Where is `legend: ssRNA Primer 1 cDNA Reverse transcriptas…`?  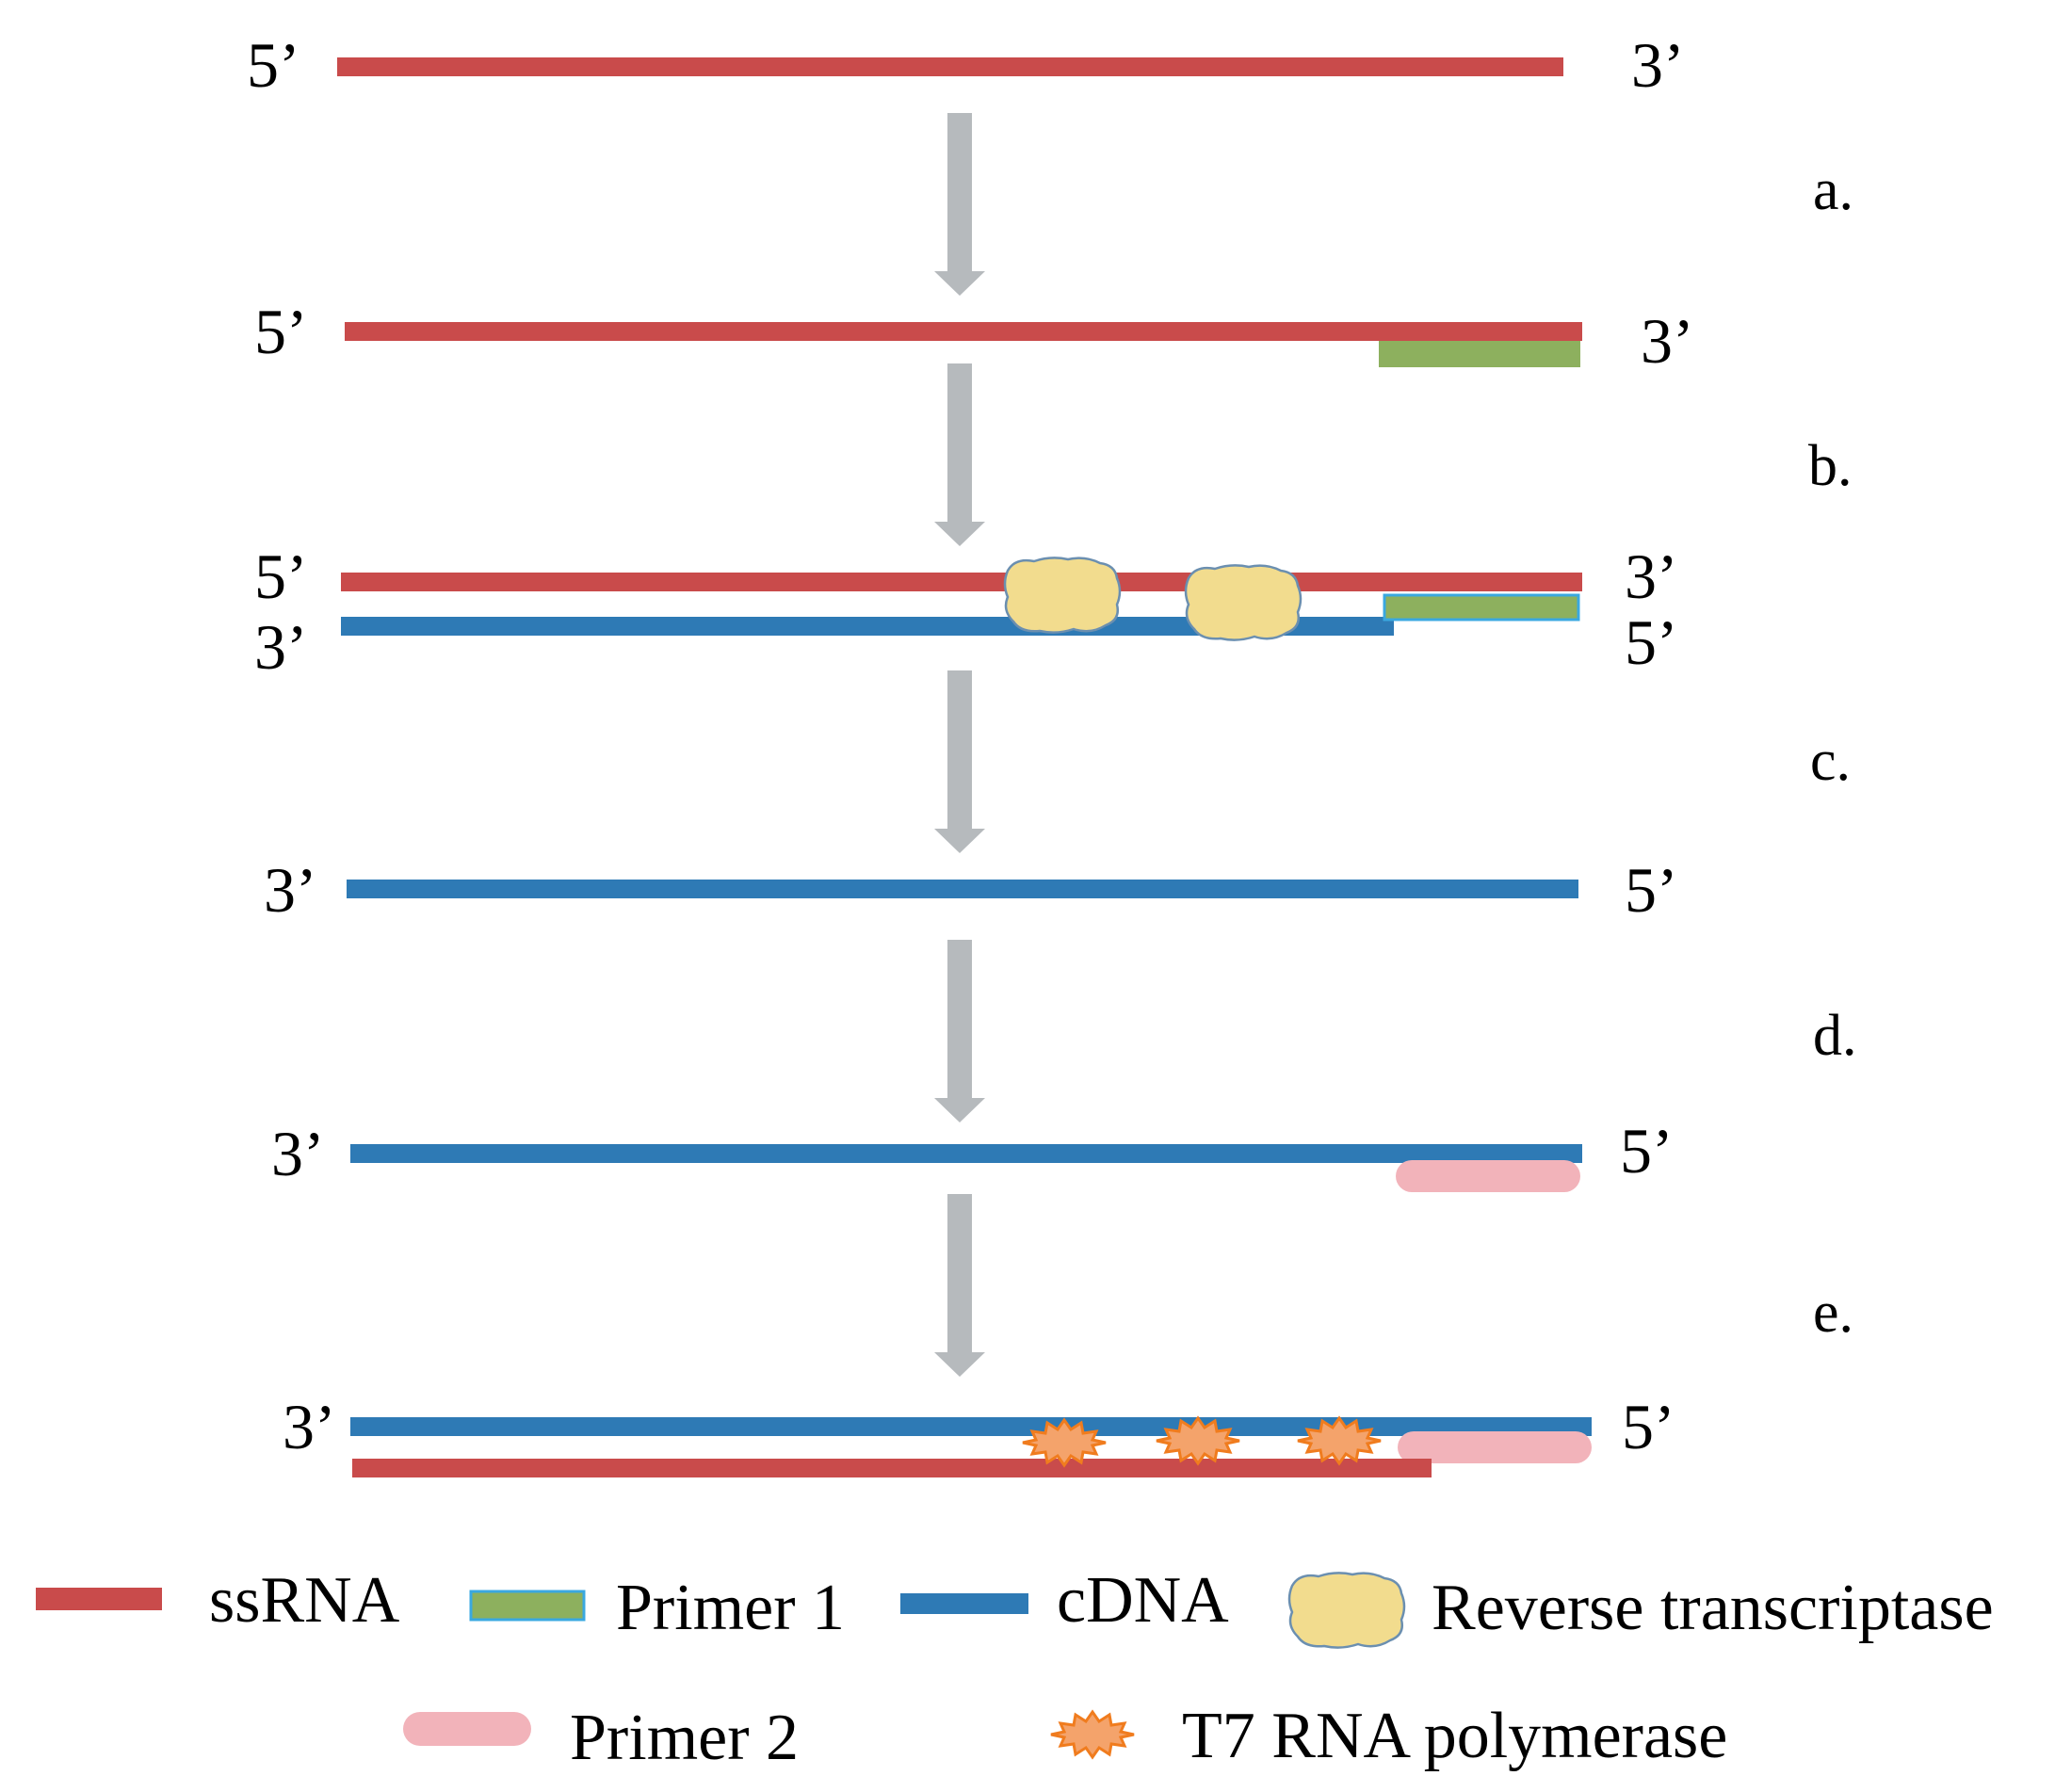
legend: ssRNA Primer 1 cDNA Reverse transcriptas… is located at coordinates (1015, 1669).